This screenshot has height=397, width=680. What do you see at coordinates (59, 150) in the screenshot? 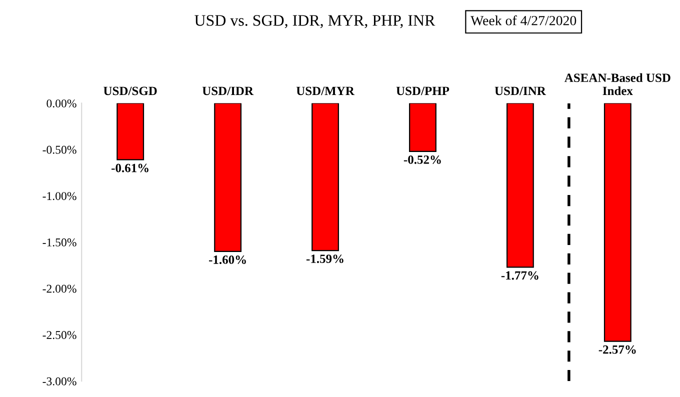
I see `y-tick-label: -0.50%` at bounding box center [59, 150].